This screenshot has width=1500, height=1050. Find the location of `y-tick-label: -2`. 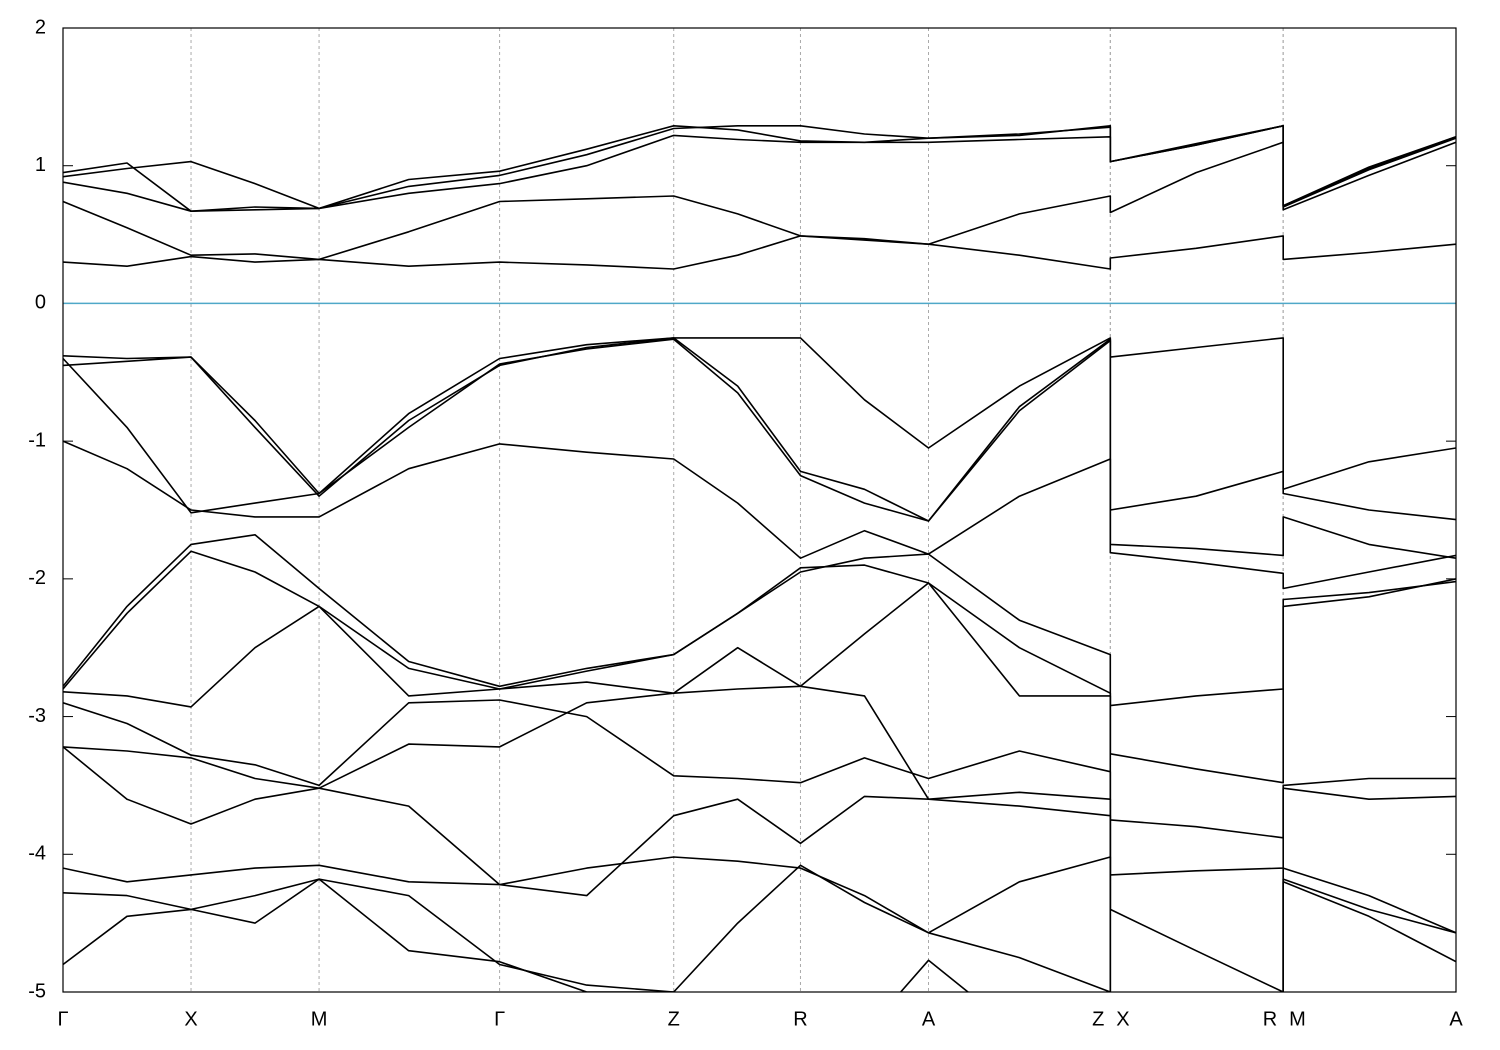

y-tick-label: -2 is located at coordinates (37, 578).